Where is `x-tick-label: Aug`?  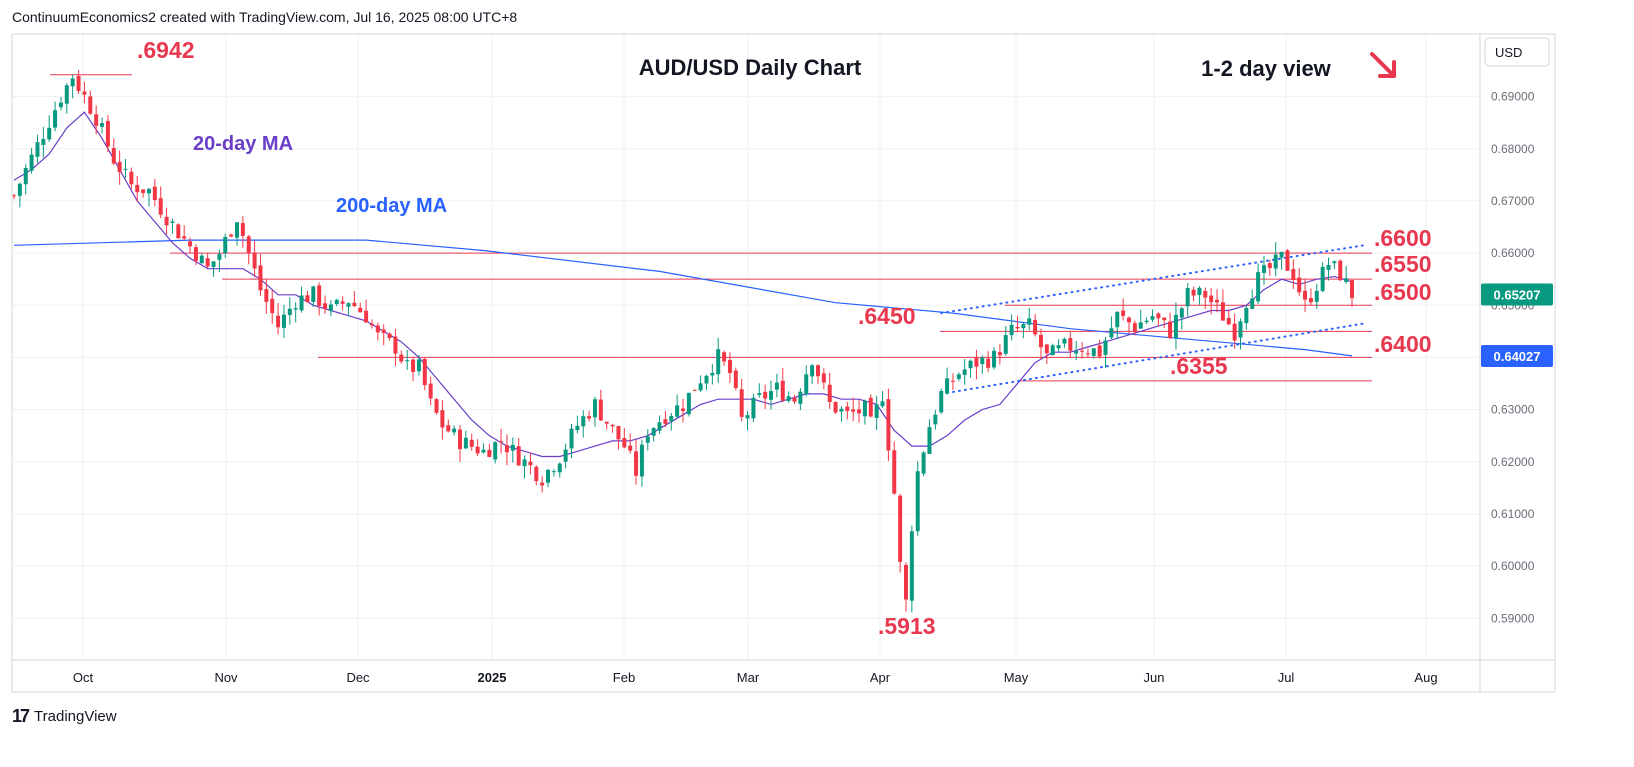 x-tick-label: Aug is located at coordinates (1425, 677).